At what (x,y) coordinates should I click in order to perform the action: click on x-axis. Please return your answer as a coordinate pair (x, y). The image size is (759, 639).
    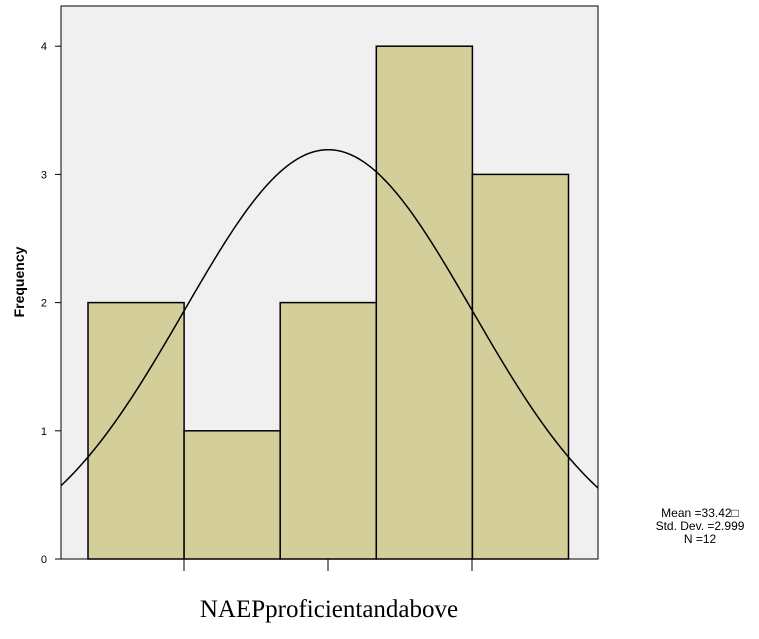
    Looking at the image, I should click on (328, 565).